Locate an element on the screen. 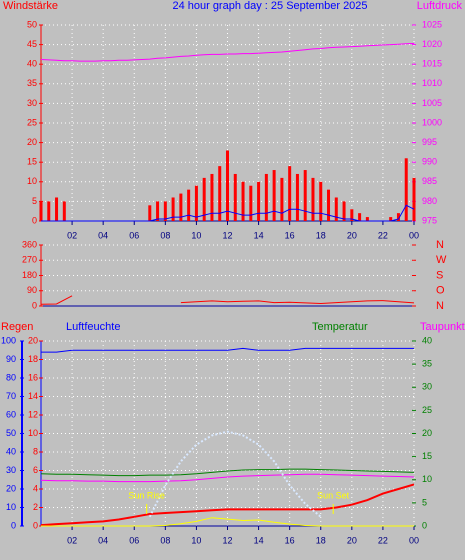  y3-tick-label: 10 is located at coordinates (33, 433).